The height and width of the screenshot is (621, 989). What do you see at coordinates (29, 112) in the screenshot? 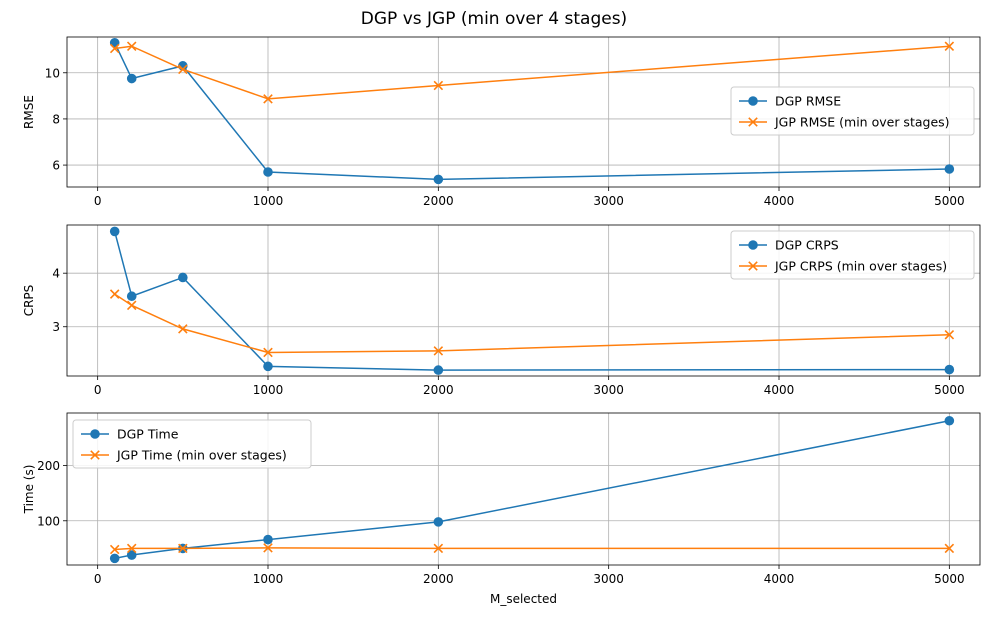
I see `y-axis-label: RMSE` at bounding box center [29, 112].